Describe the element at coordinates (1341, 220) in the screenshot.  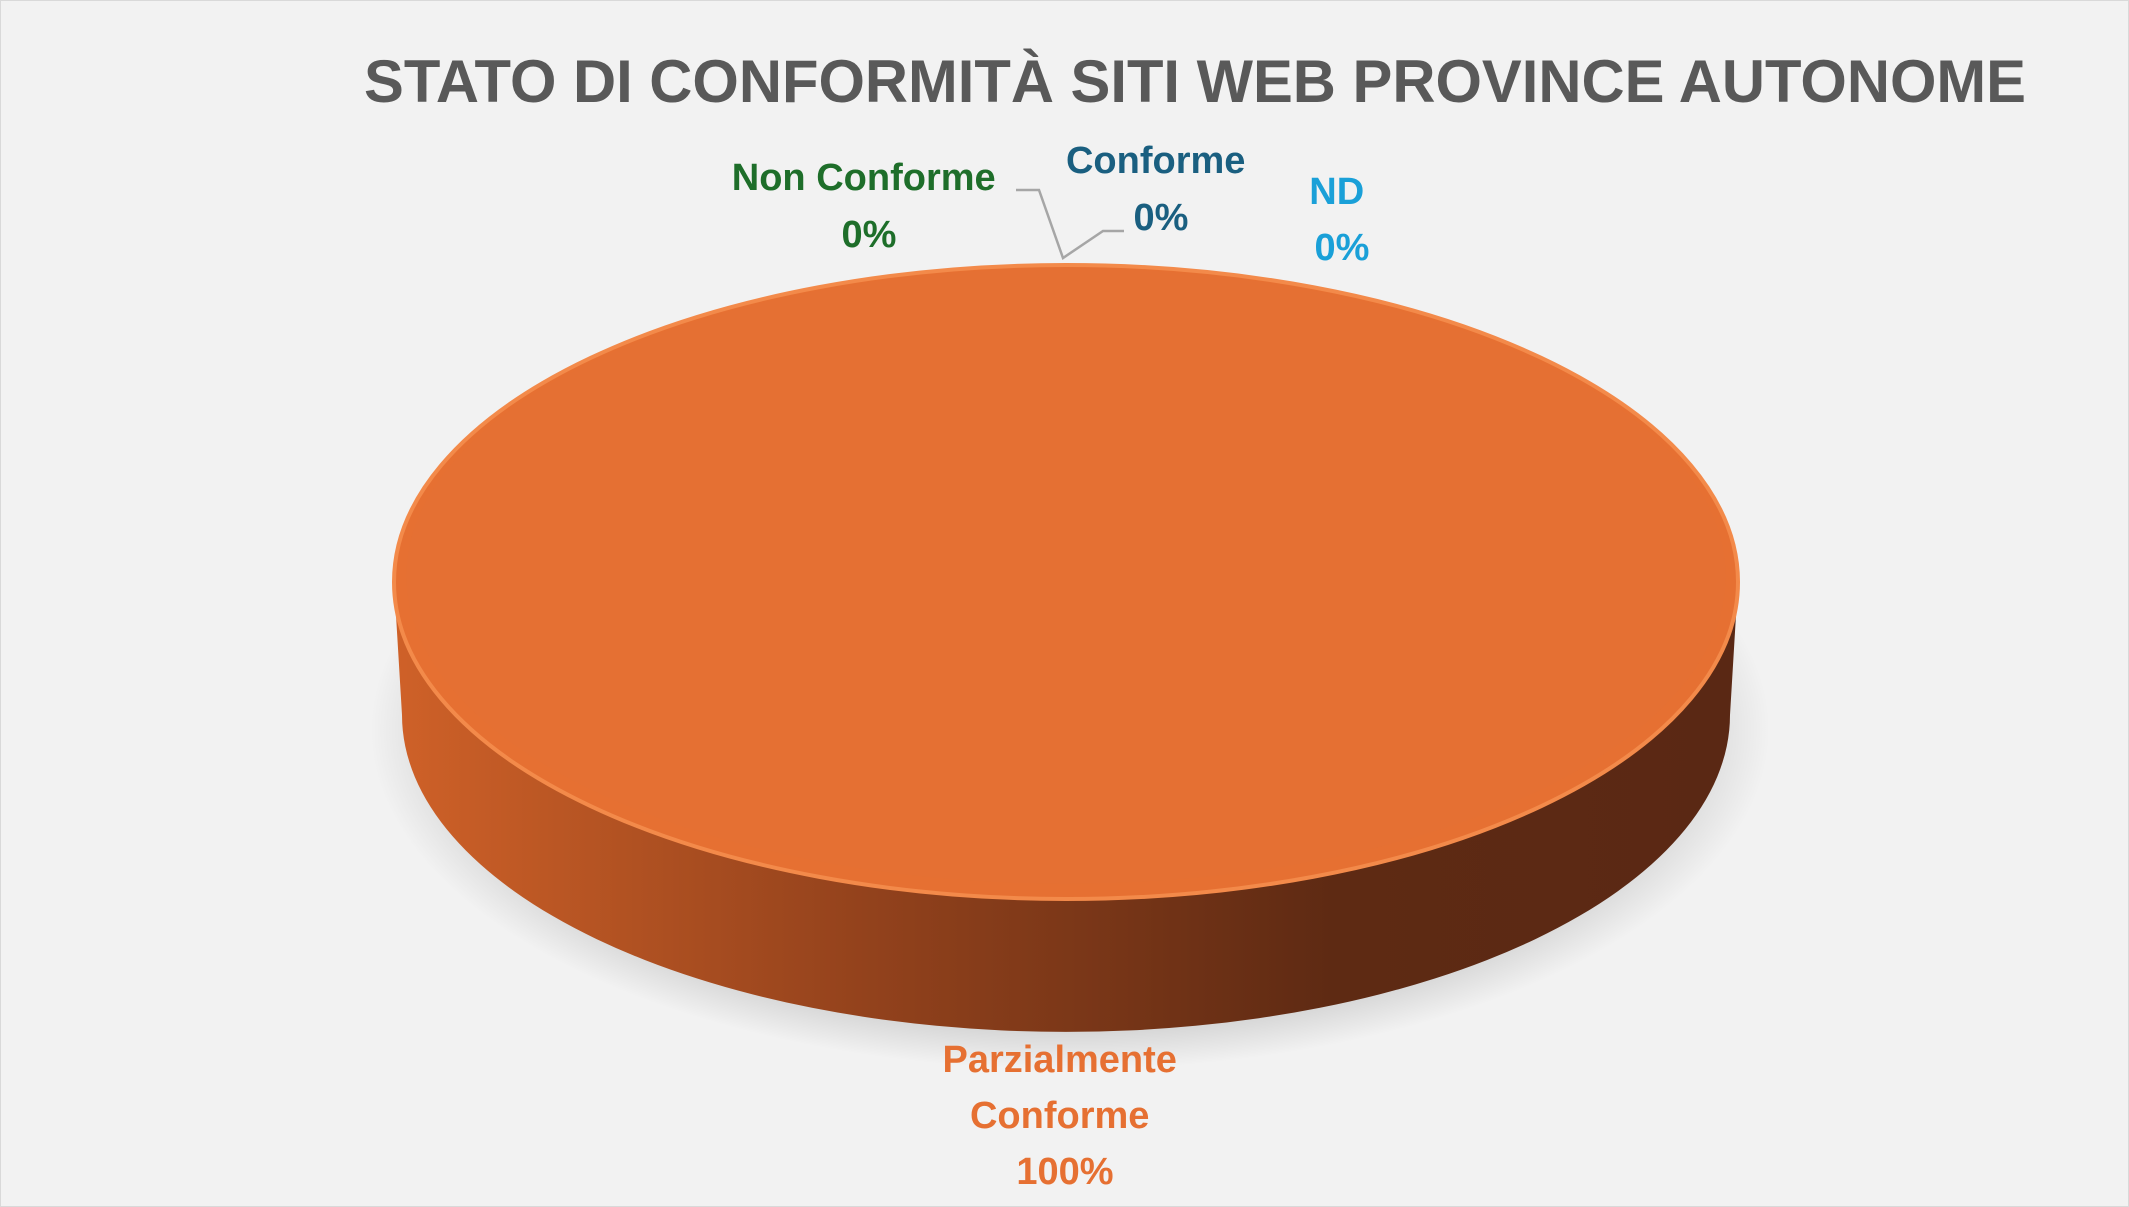
I see `label-nd: ND 0%` at that location.